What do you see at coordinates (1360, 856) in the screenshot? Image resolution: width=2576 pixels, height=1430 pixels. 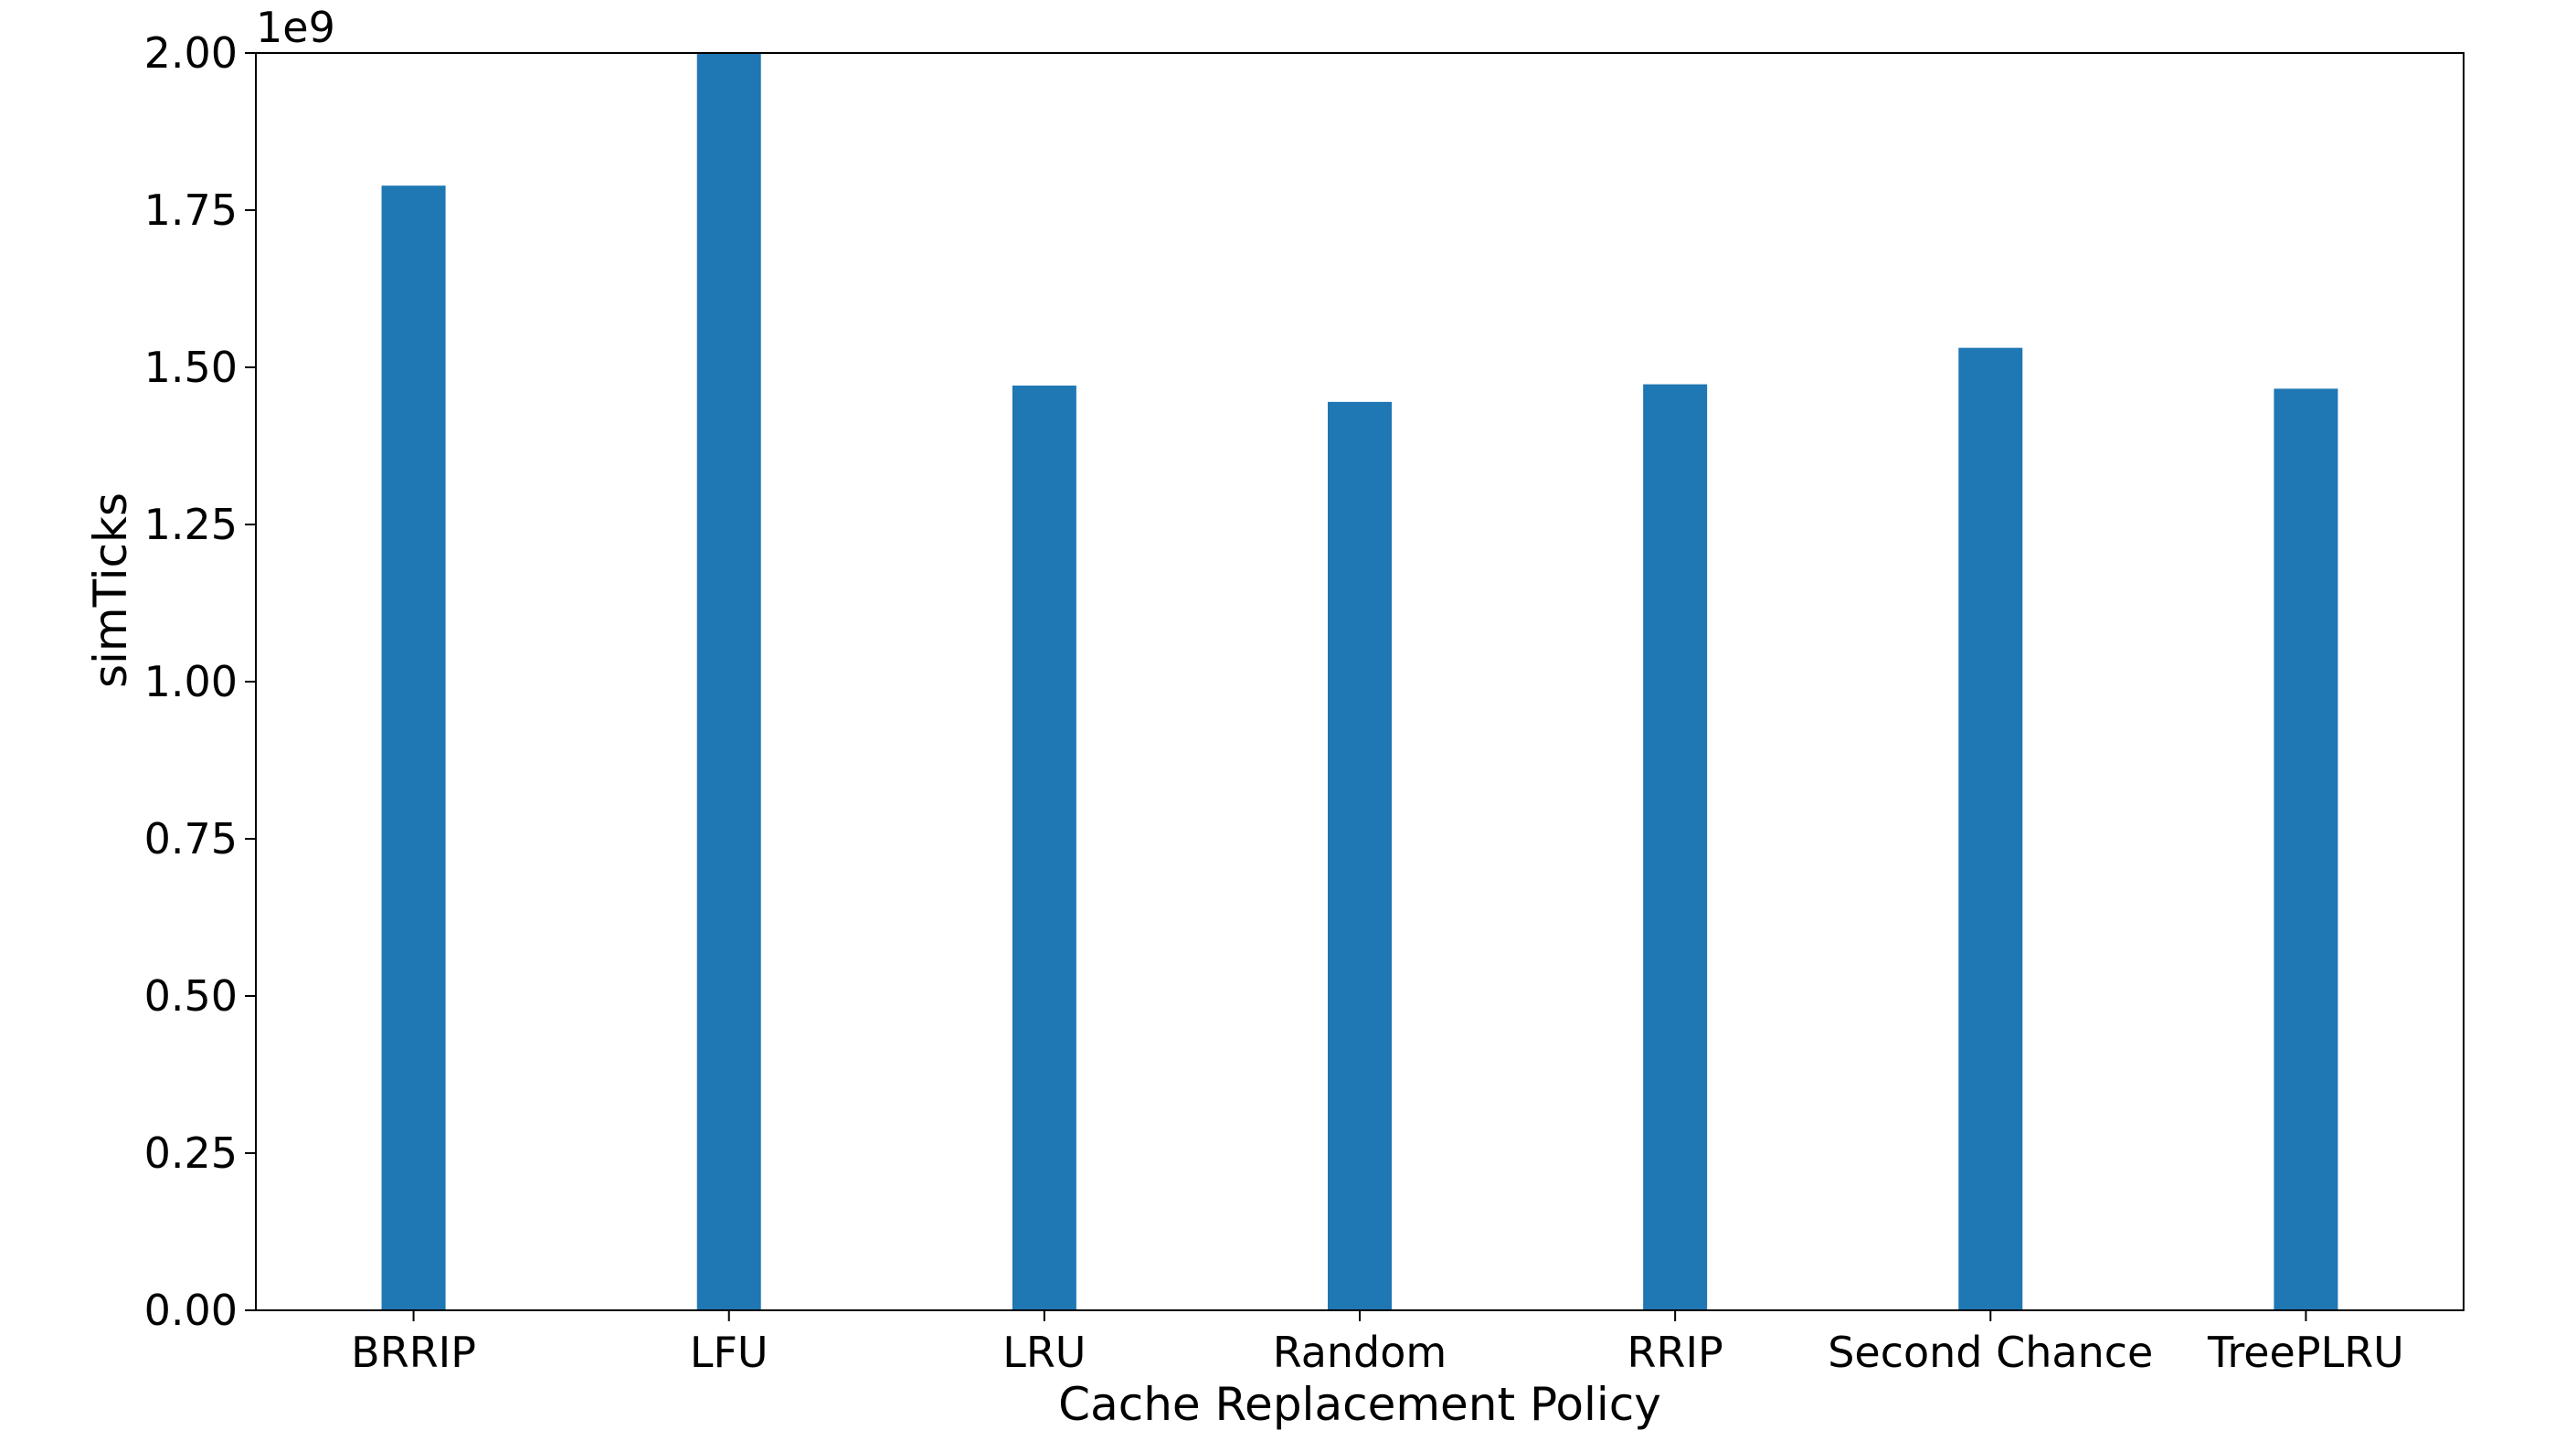 I see `bar-random` at bounding box center [1360, 856].